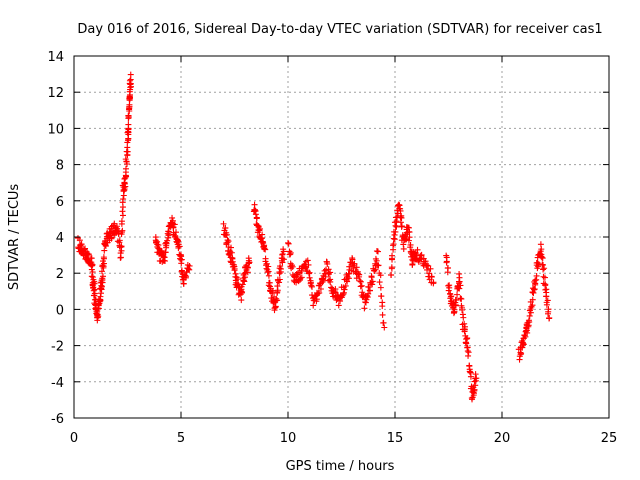 The image size is (640, 480). Describe the element at coordinates (60, 202) in the screenshot. I see `y-tick-label: 6` at that location.